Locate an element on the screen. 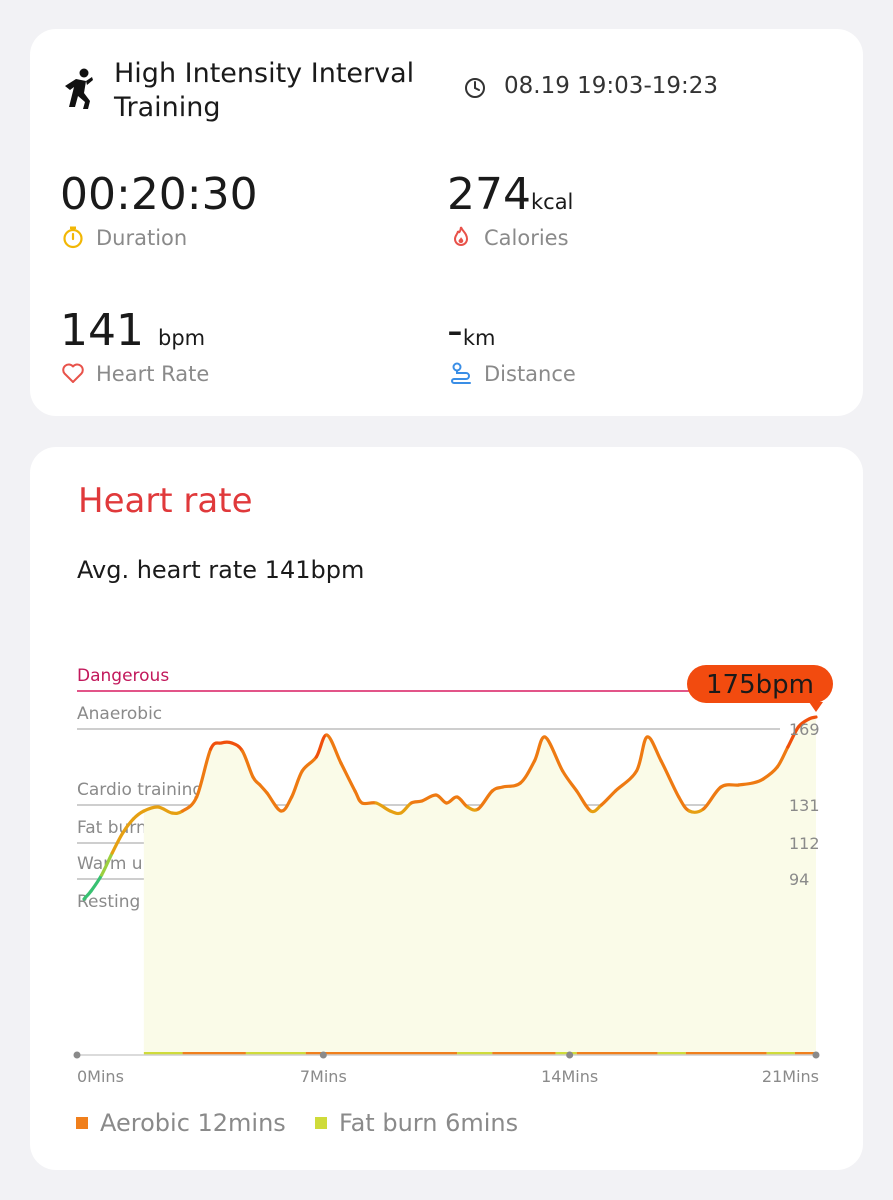 Image resolution: width=893 pixels, height=1200 pixels. y-tick-label: 169 is located at coordinates (804, 729).